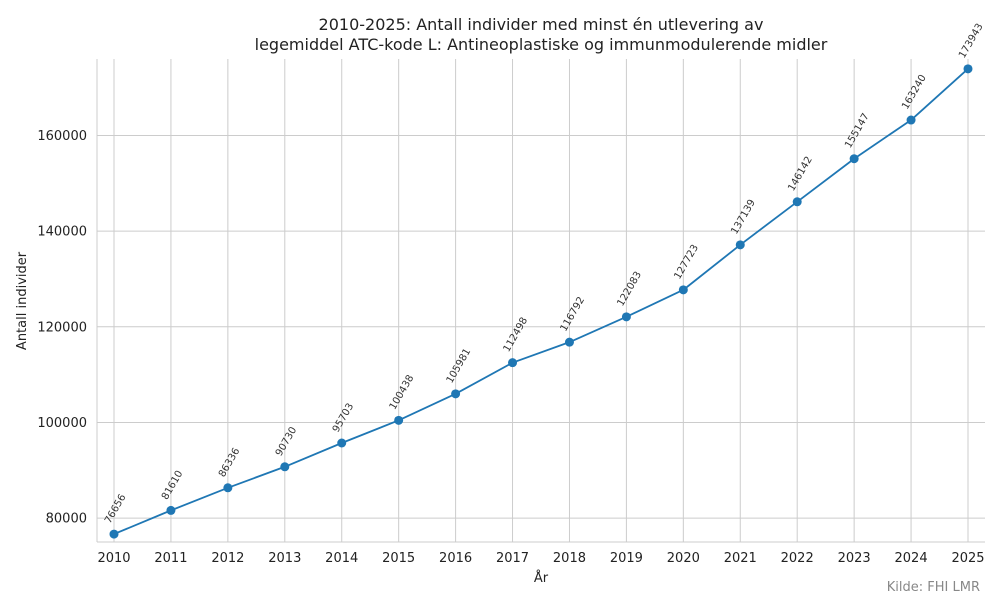  Describe the element at coordinates (341, 558) in the screenshot. I see `x-tick-label: 2014` at that location.